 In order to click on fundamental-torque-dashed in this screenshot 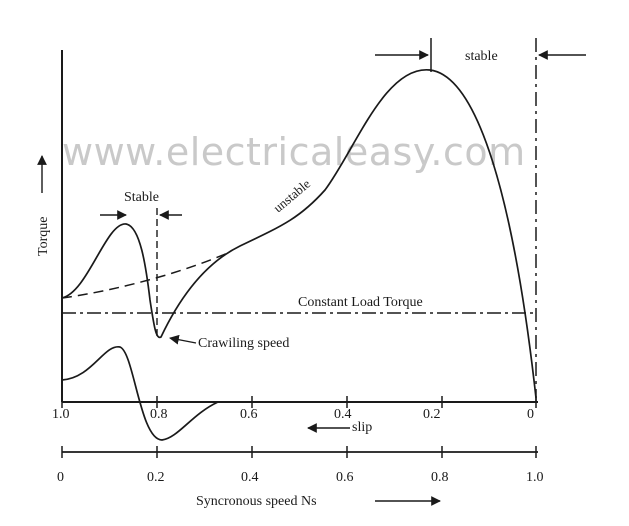, I will do `click(146, 275)`.